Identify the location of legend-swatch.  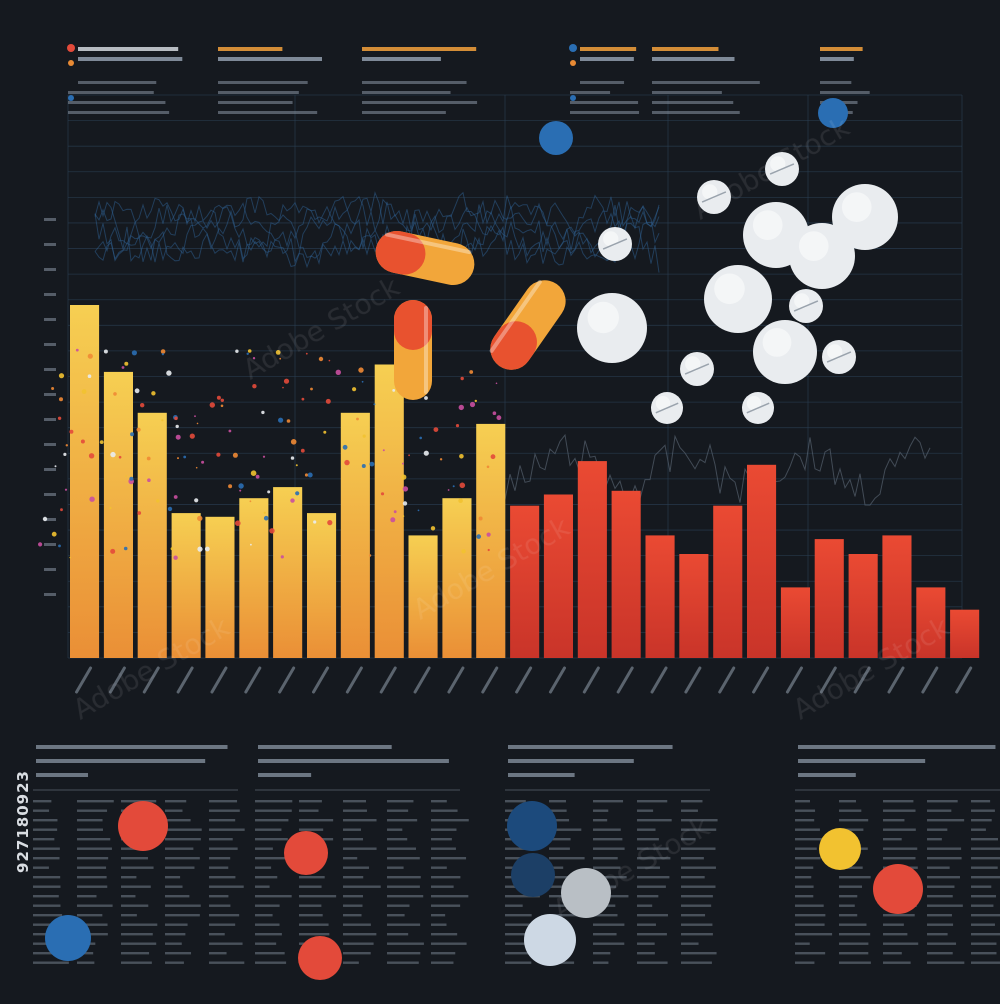
(71, 98).